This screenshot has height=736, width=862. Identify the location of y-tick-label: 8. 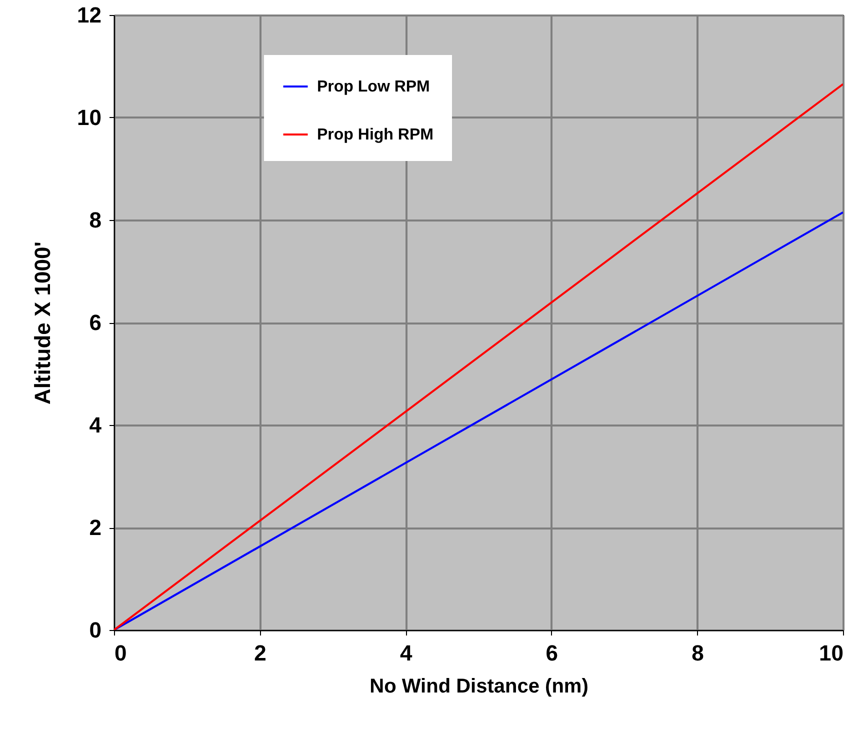
(95, 220).